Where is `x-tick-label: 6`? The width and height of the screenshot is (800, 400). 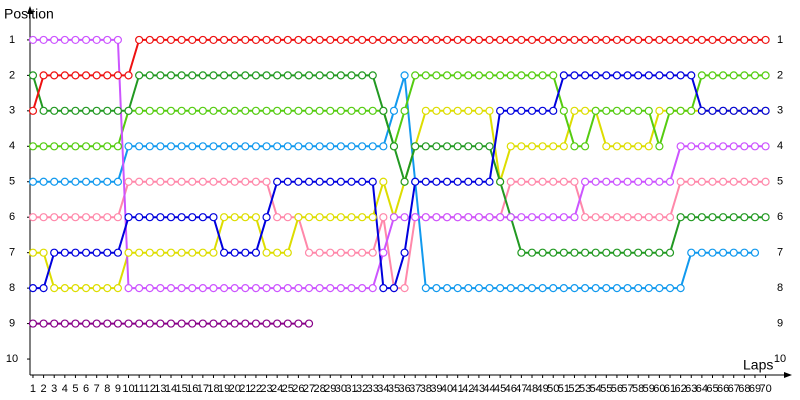
x-tick-label: 6 is located at coordinates (86, 389).